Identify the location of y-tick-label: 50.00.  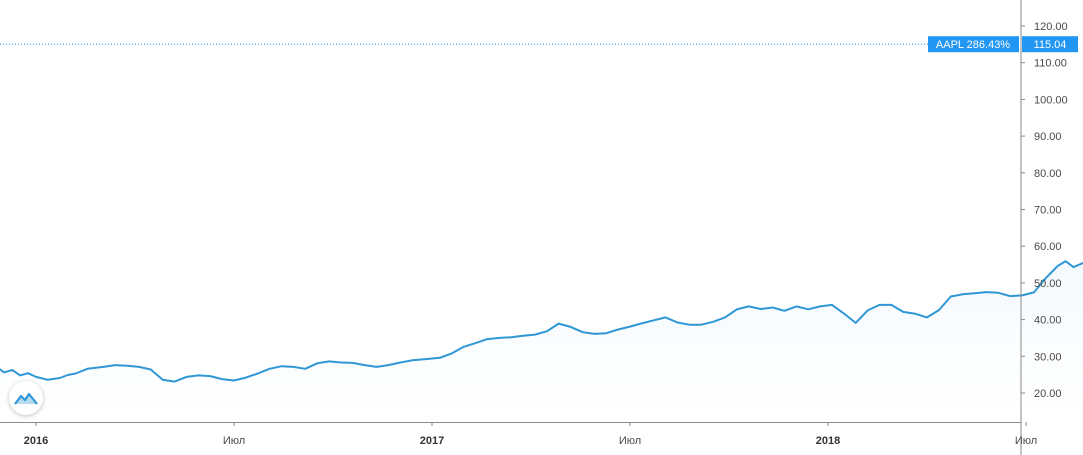
(1048, 284).